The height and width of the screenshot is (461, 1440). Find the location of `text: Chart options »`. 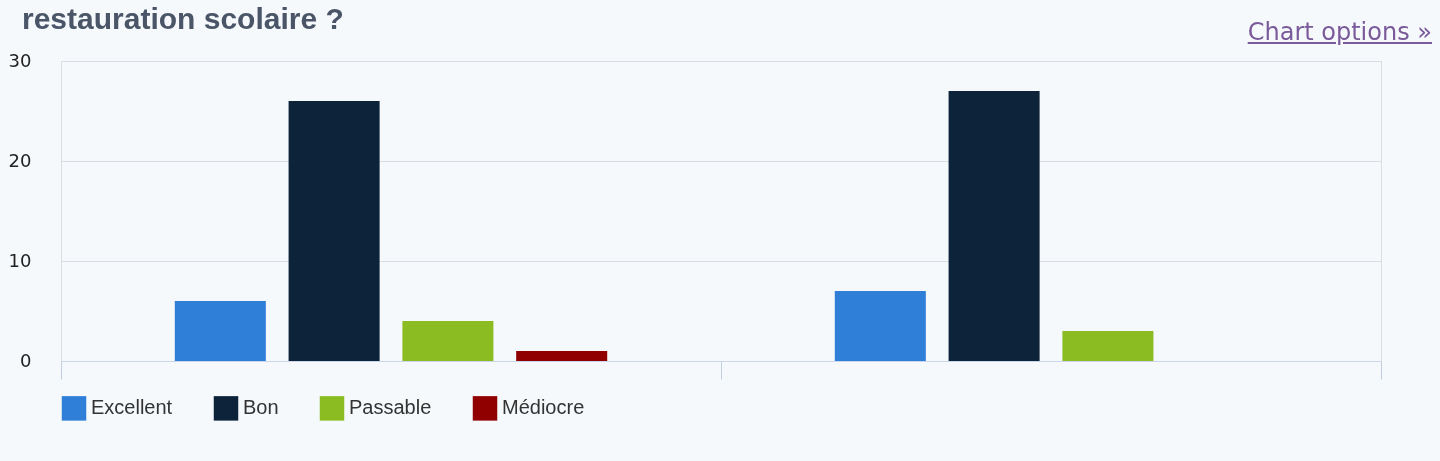

text: Chart options » is located at coordinates (1339, 32).